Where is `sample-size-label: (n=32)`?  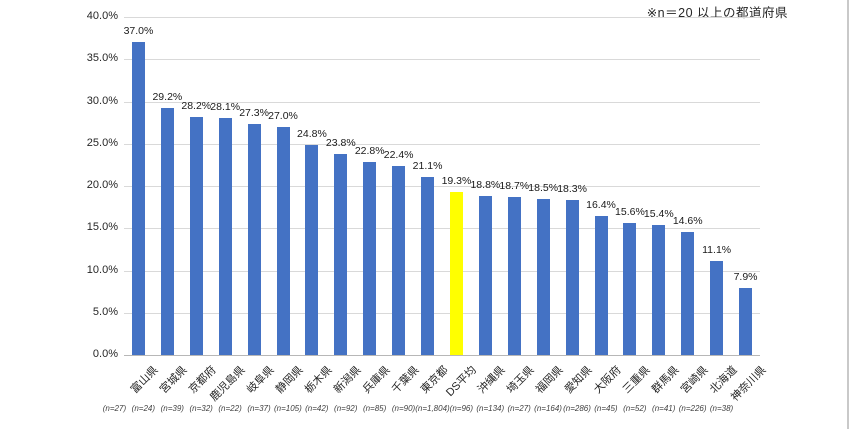
sample-size-label: (n=32) is located at coordinates (201, 408).